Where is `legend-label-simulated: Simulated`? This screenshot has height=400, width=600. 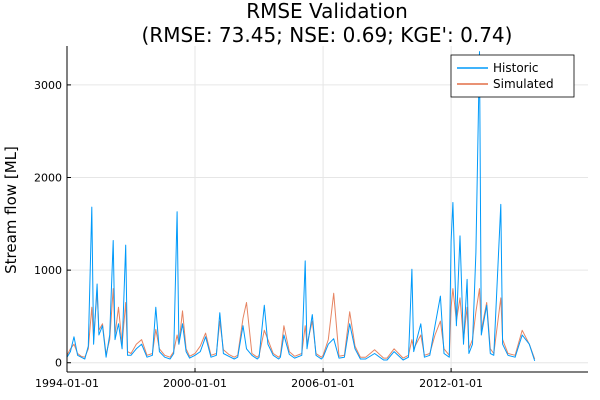 legend-label-simulated: Simulated is located at coordinates (523, 84).